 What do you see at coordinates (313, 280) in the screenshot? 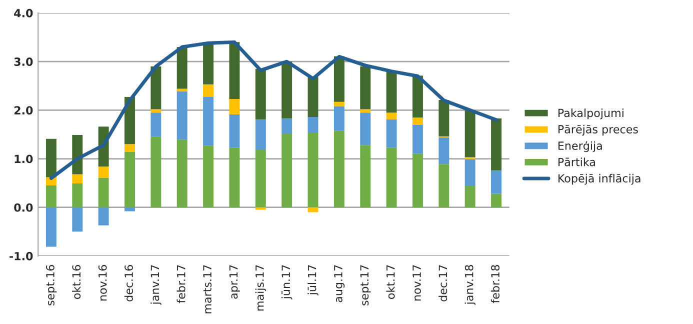
I see `x-tick-label: jūl.17` at bounding box center [313, 280].